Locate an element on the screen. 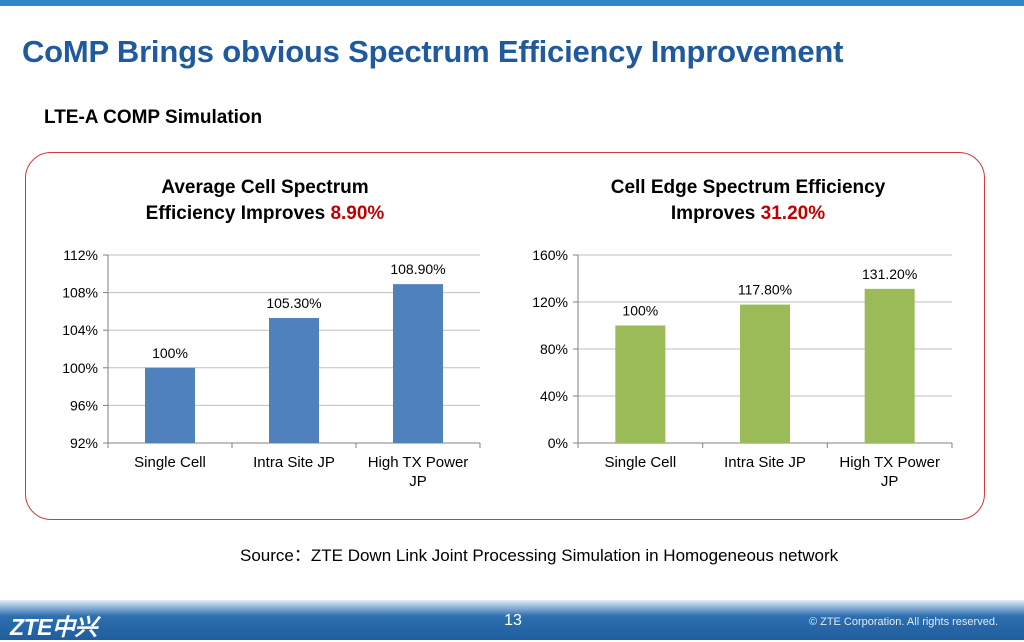  chart1-ytick-label: 112% is located at coordinates (80, 255).